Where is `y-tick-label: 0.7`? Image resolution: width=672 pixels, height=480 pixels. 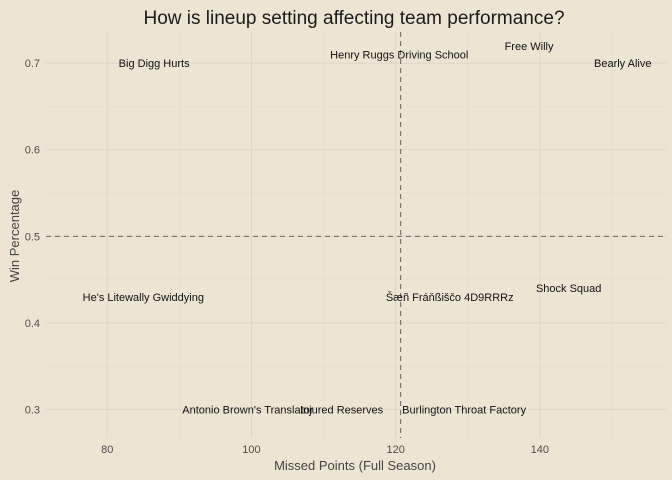 y-tick-label: 0.7 is located at coordinates (32, 64).